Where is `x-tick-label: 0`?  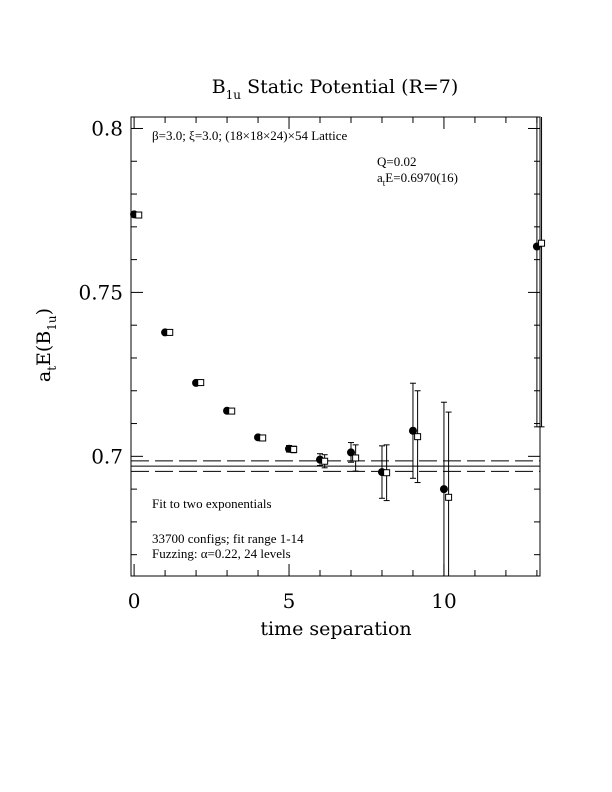
x-tick-label: 0 is located at coordinates (134, 601).